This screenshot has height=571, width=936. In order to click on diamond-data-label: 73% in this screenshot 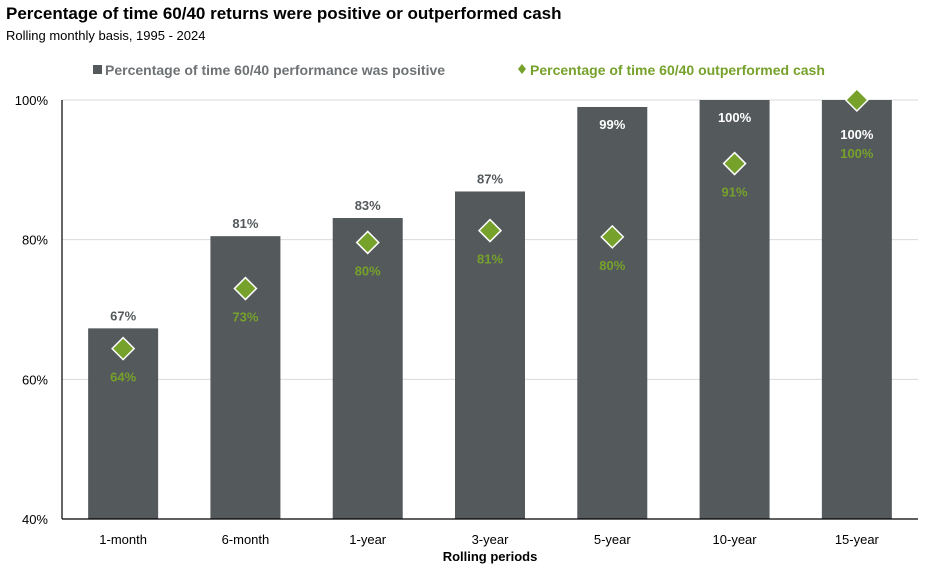, I will do `click(245, 317)`.